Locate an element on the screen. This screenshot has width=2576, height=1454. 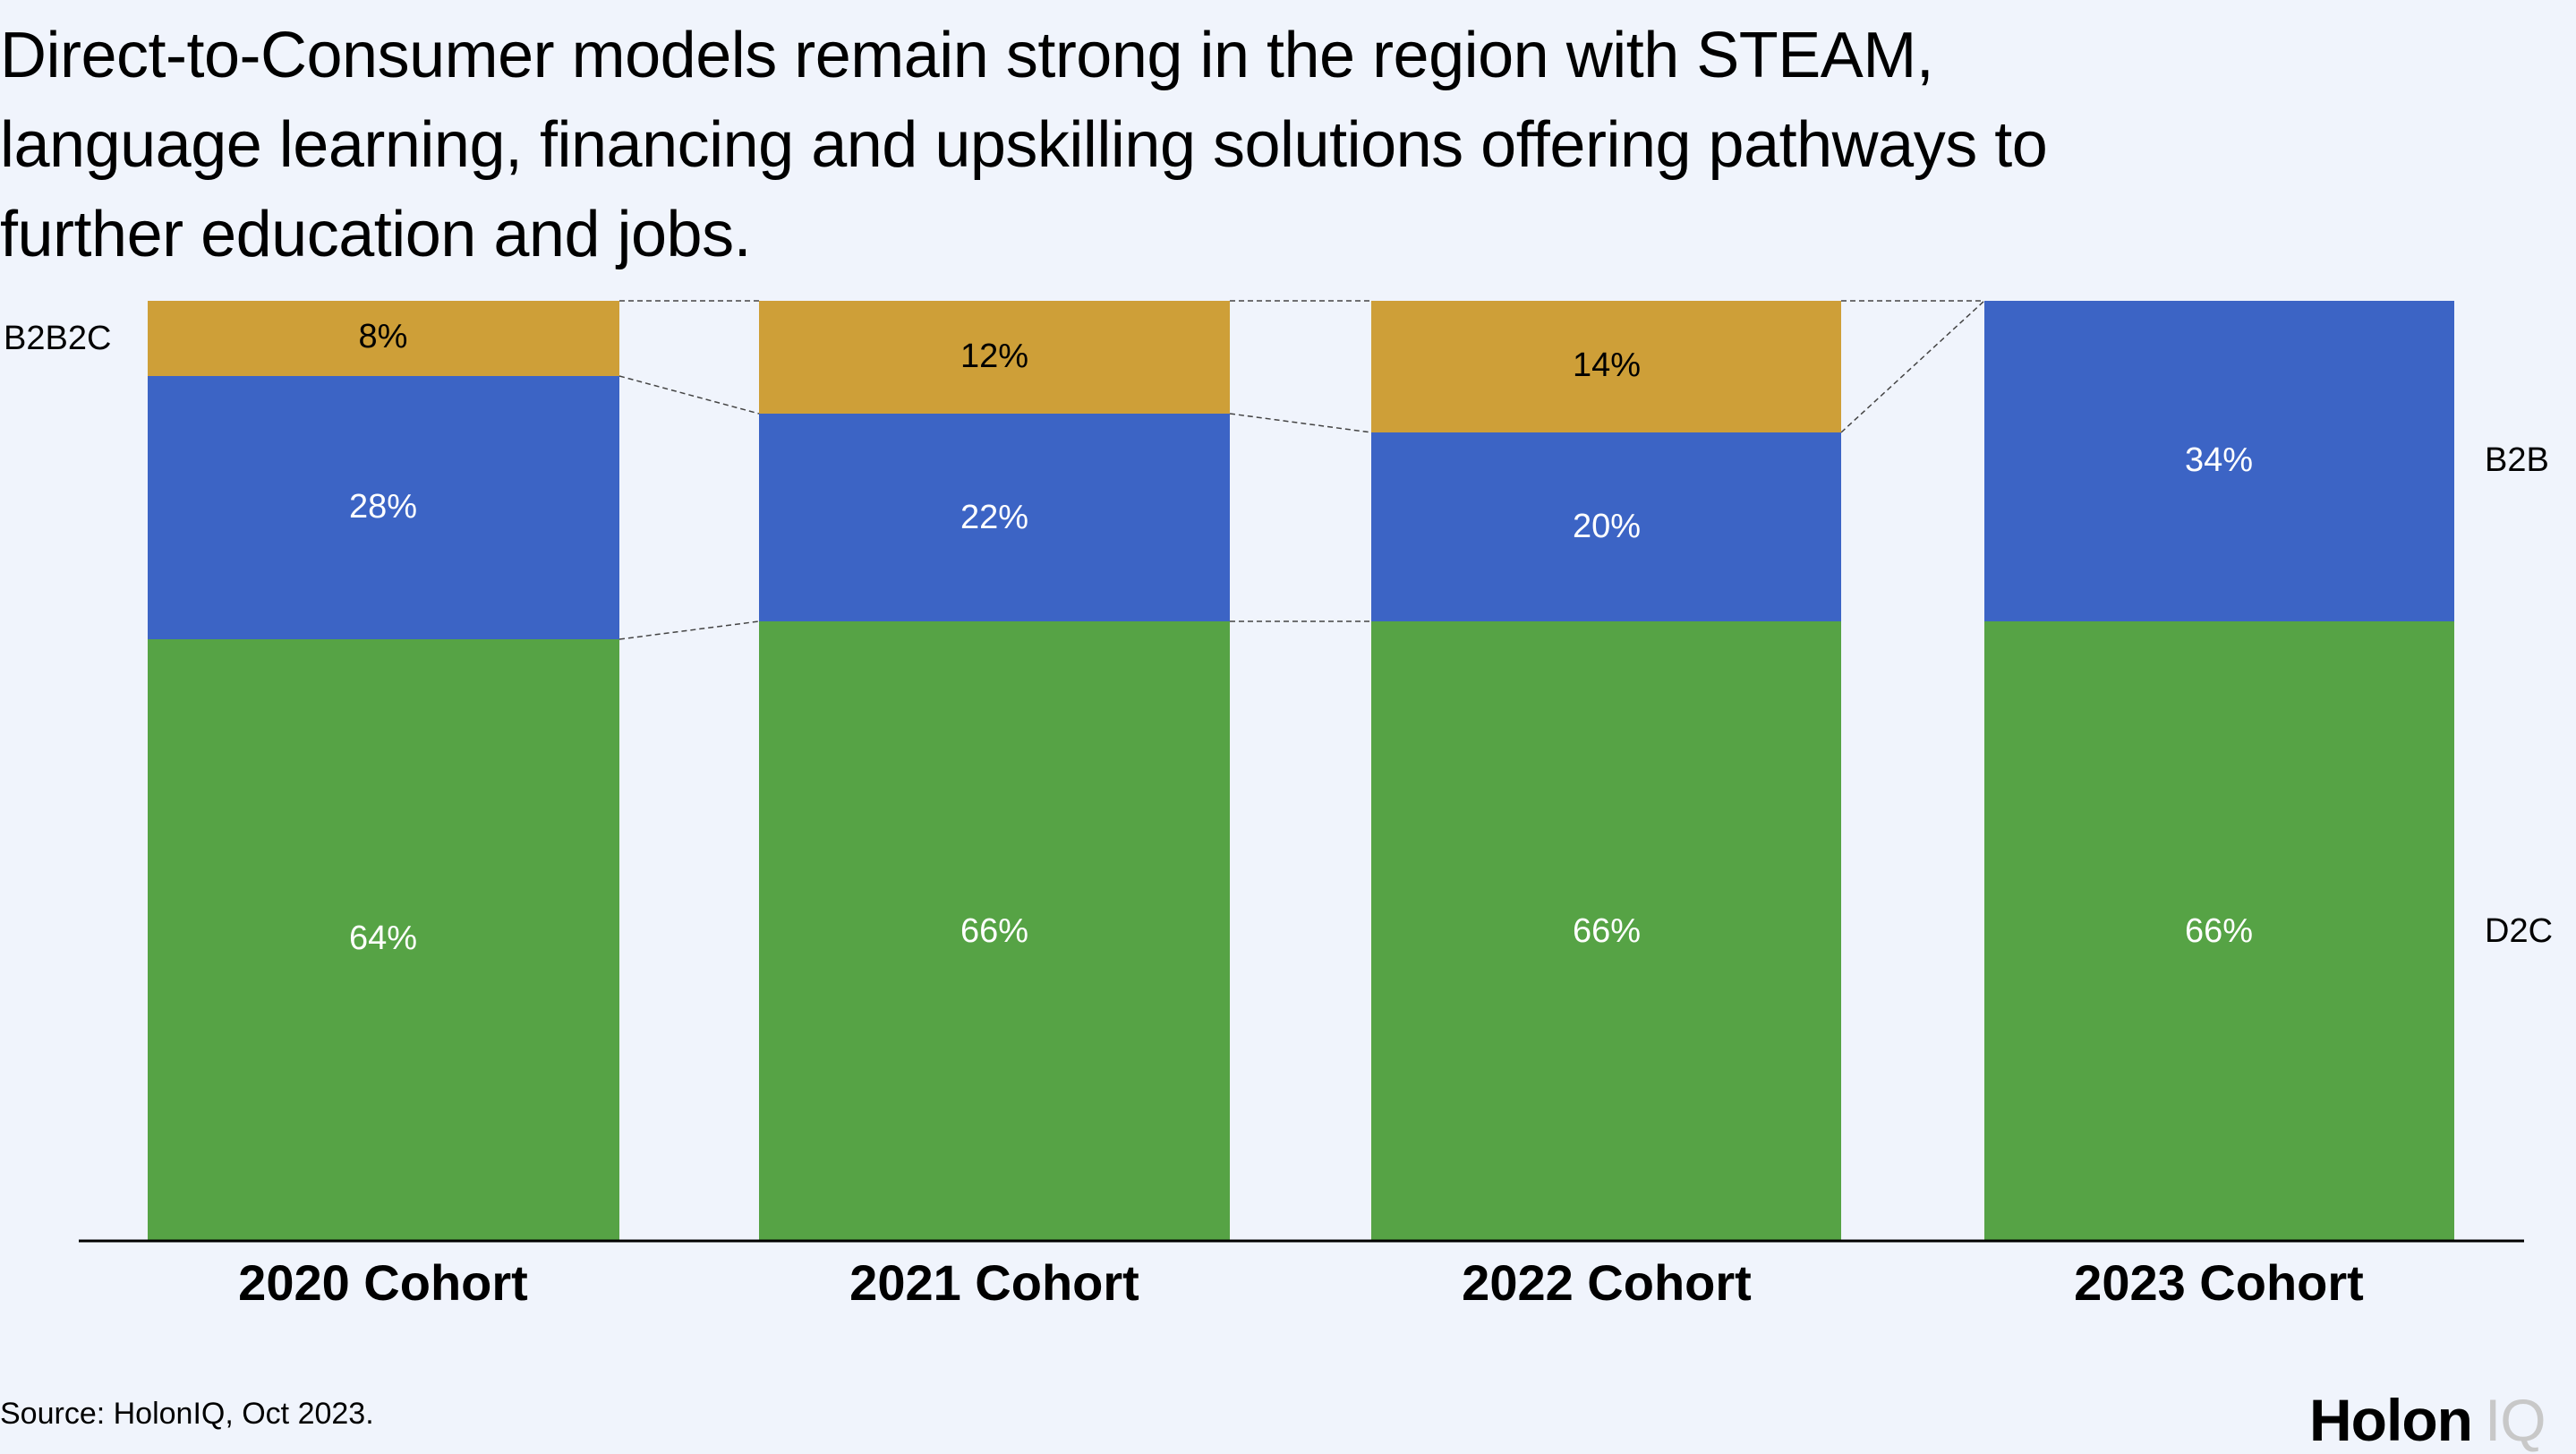
label-b2b: 28% is located at coordinates (383, 507).